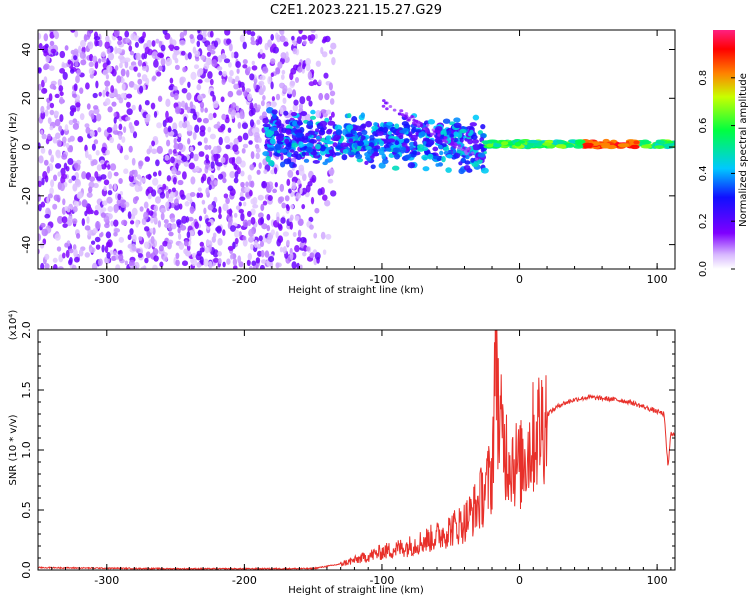 The width and height of the screenshot is (750, 600). What do you see at coordinates (13, 150) in the screenshot?
I see `spectrogram-y-label: Frequency (Hz)` at bounding box center [13, 150].